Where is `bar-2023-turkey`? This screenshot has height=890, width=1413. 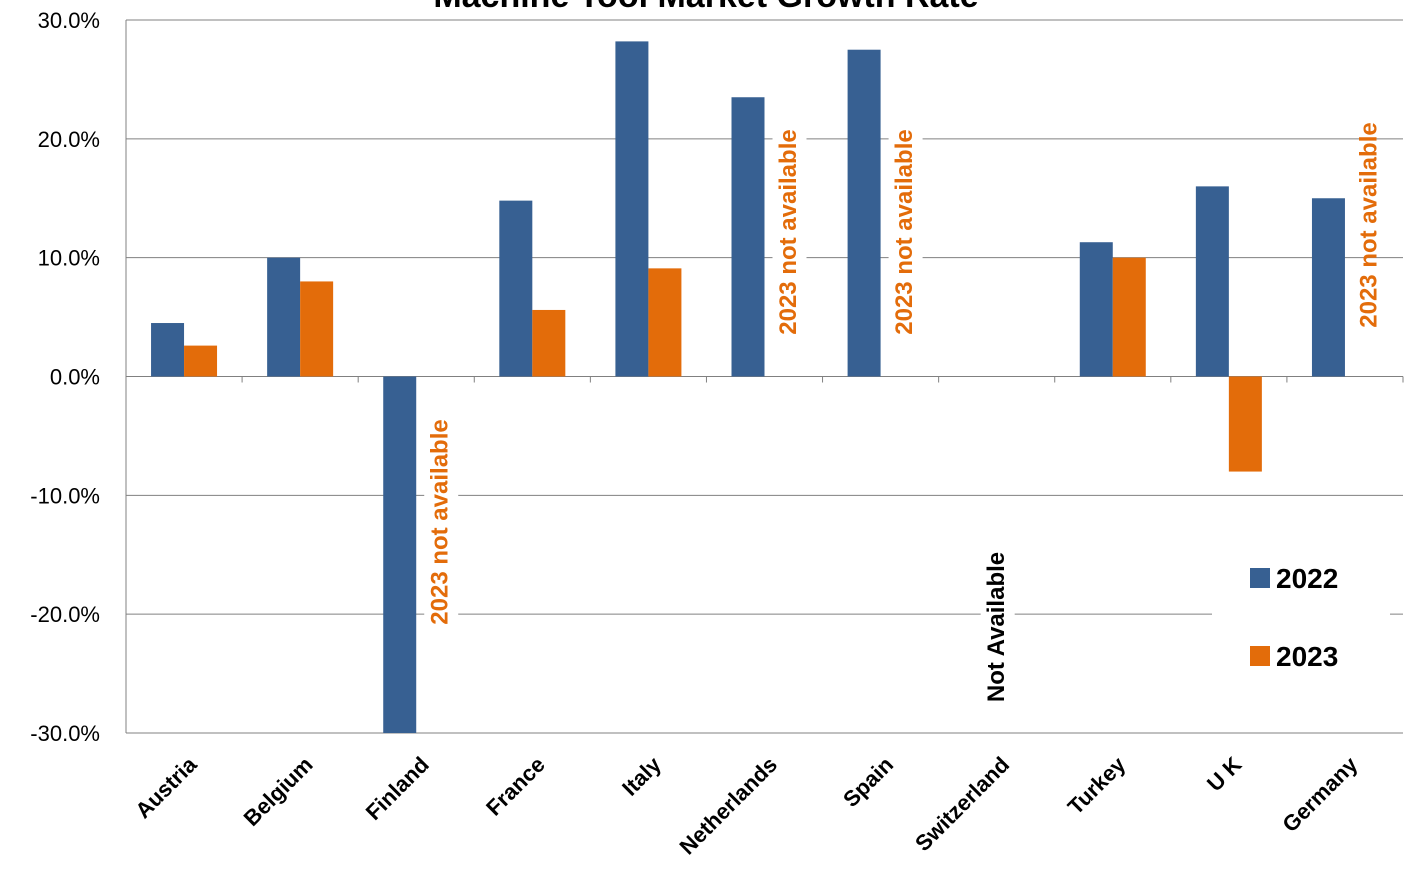 bar-2023-turkey is located at coordinates (1129, 317).